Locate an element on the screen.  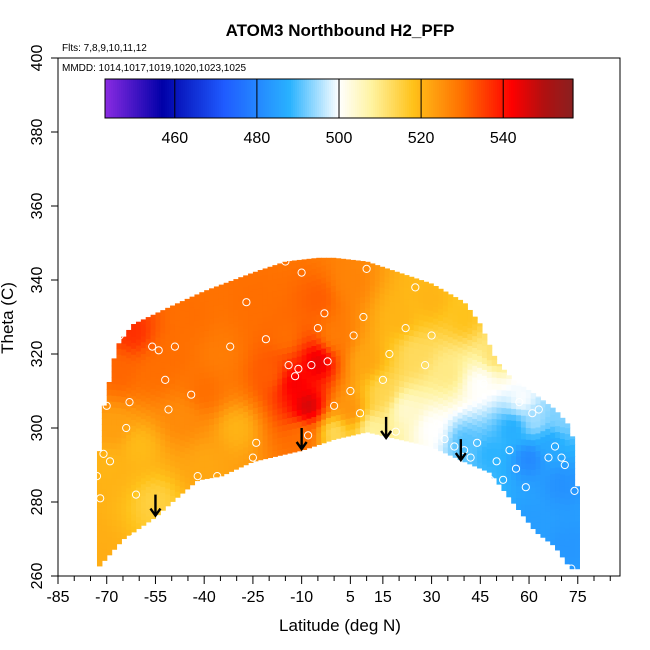
dates-note: MMDD: 1014,1017,1019,1020,1023,1025 is located at coordinates (154, 68).